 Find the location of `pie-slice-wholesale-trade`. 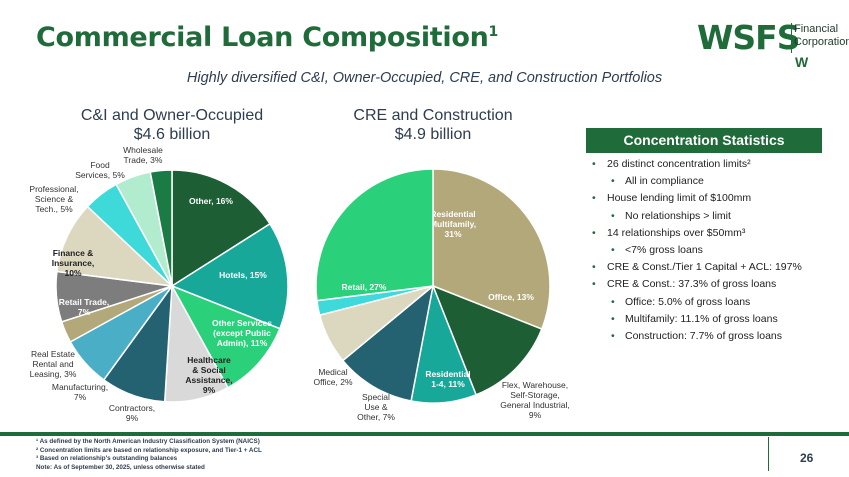

pie-slice-wholesale-trade is located at coordinates (161, 228).